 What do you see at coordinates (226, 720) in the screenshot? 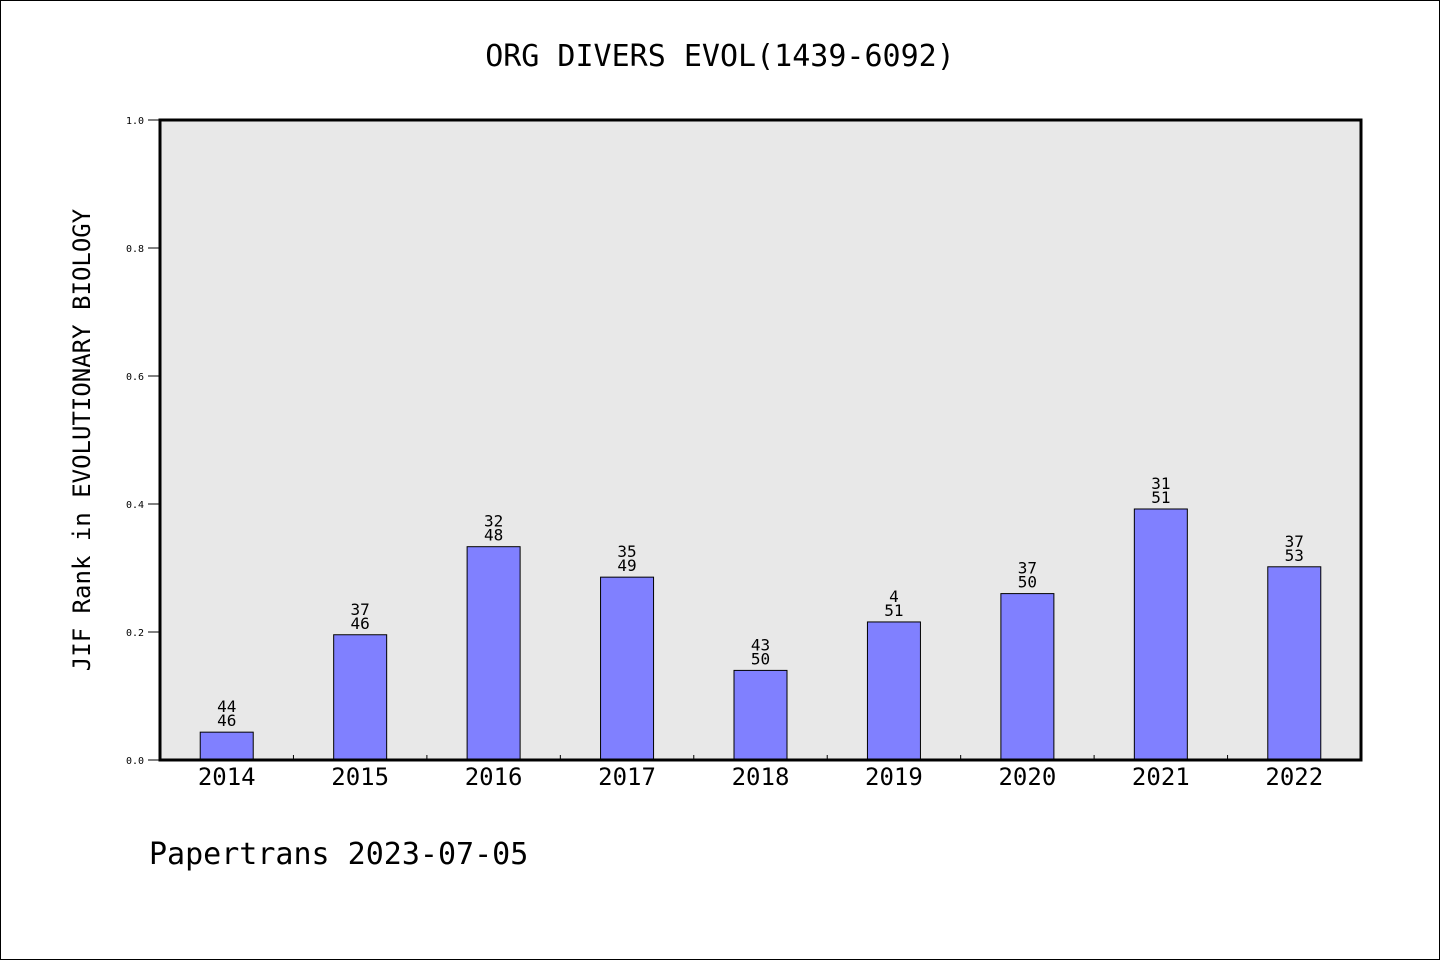
I see `data-label-total-2014: 46` at bounding box center [226, 720].